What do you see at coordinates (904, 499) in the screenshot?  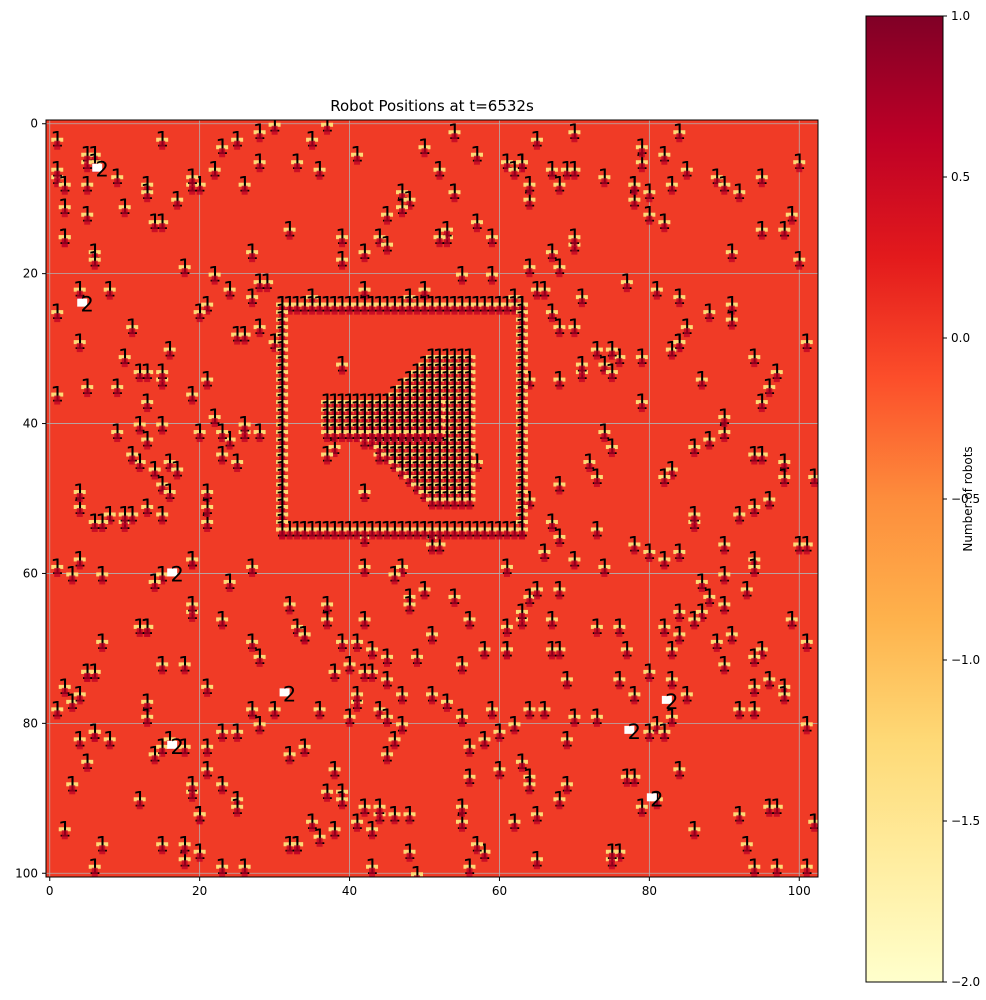 I see `colorbar-bar` at bounding box center [904, 499].